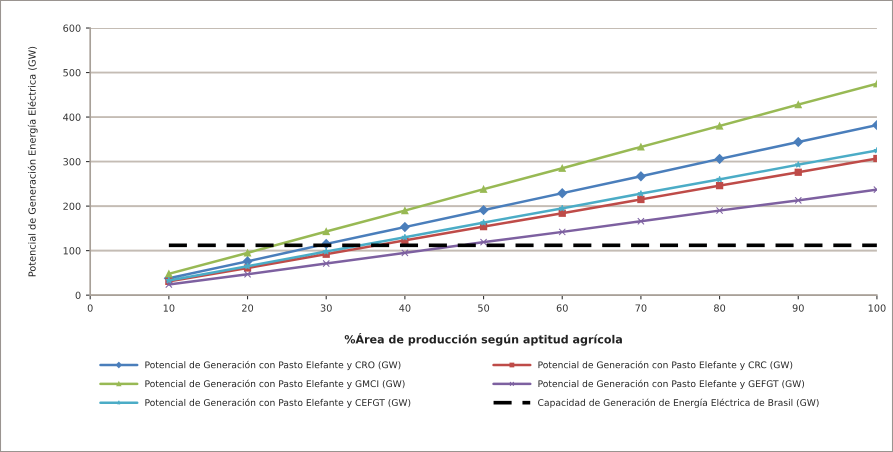  I want to click on legend-label: Potencial de Generación con Pasto Elefante y CRC (GW), so click(665, 365).